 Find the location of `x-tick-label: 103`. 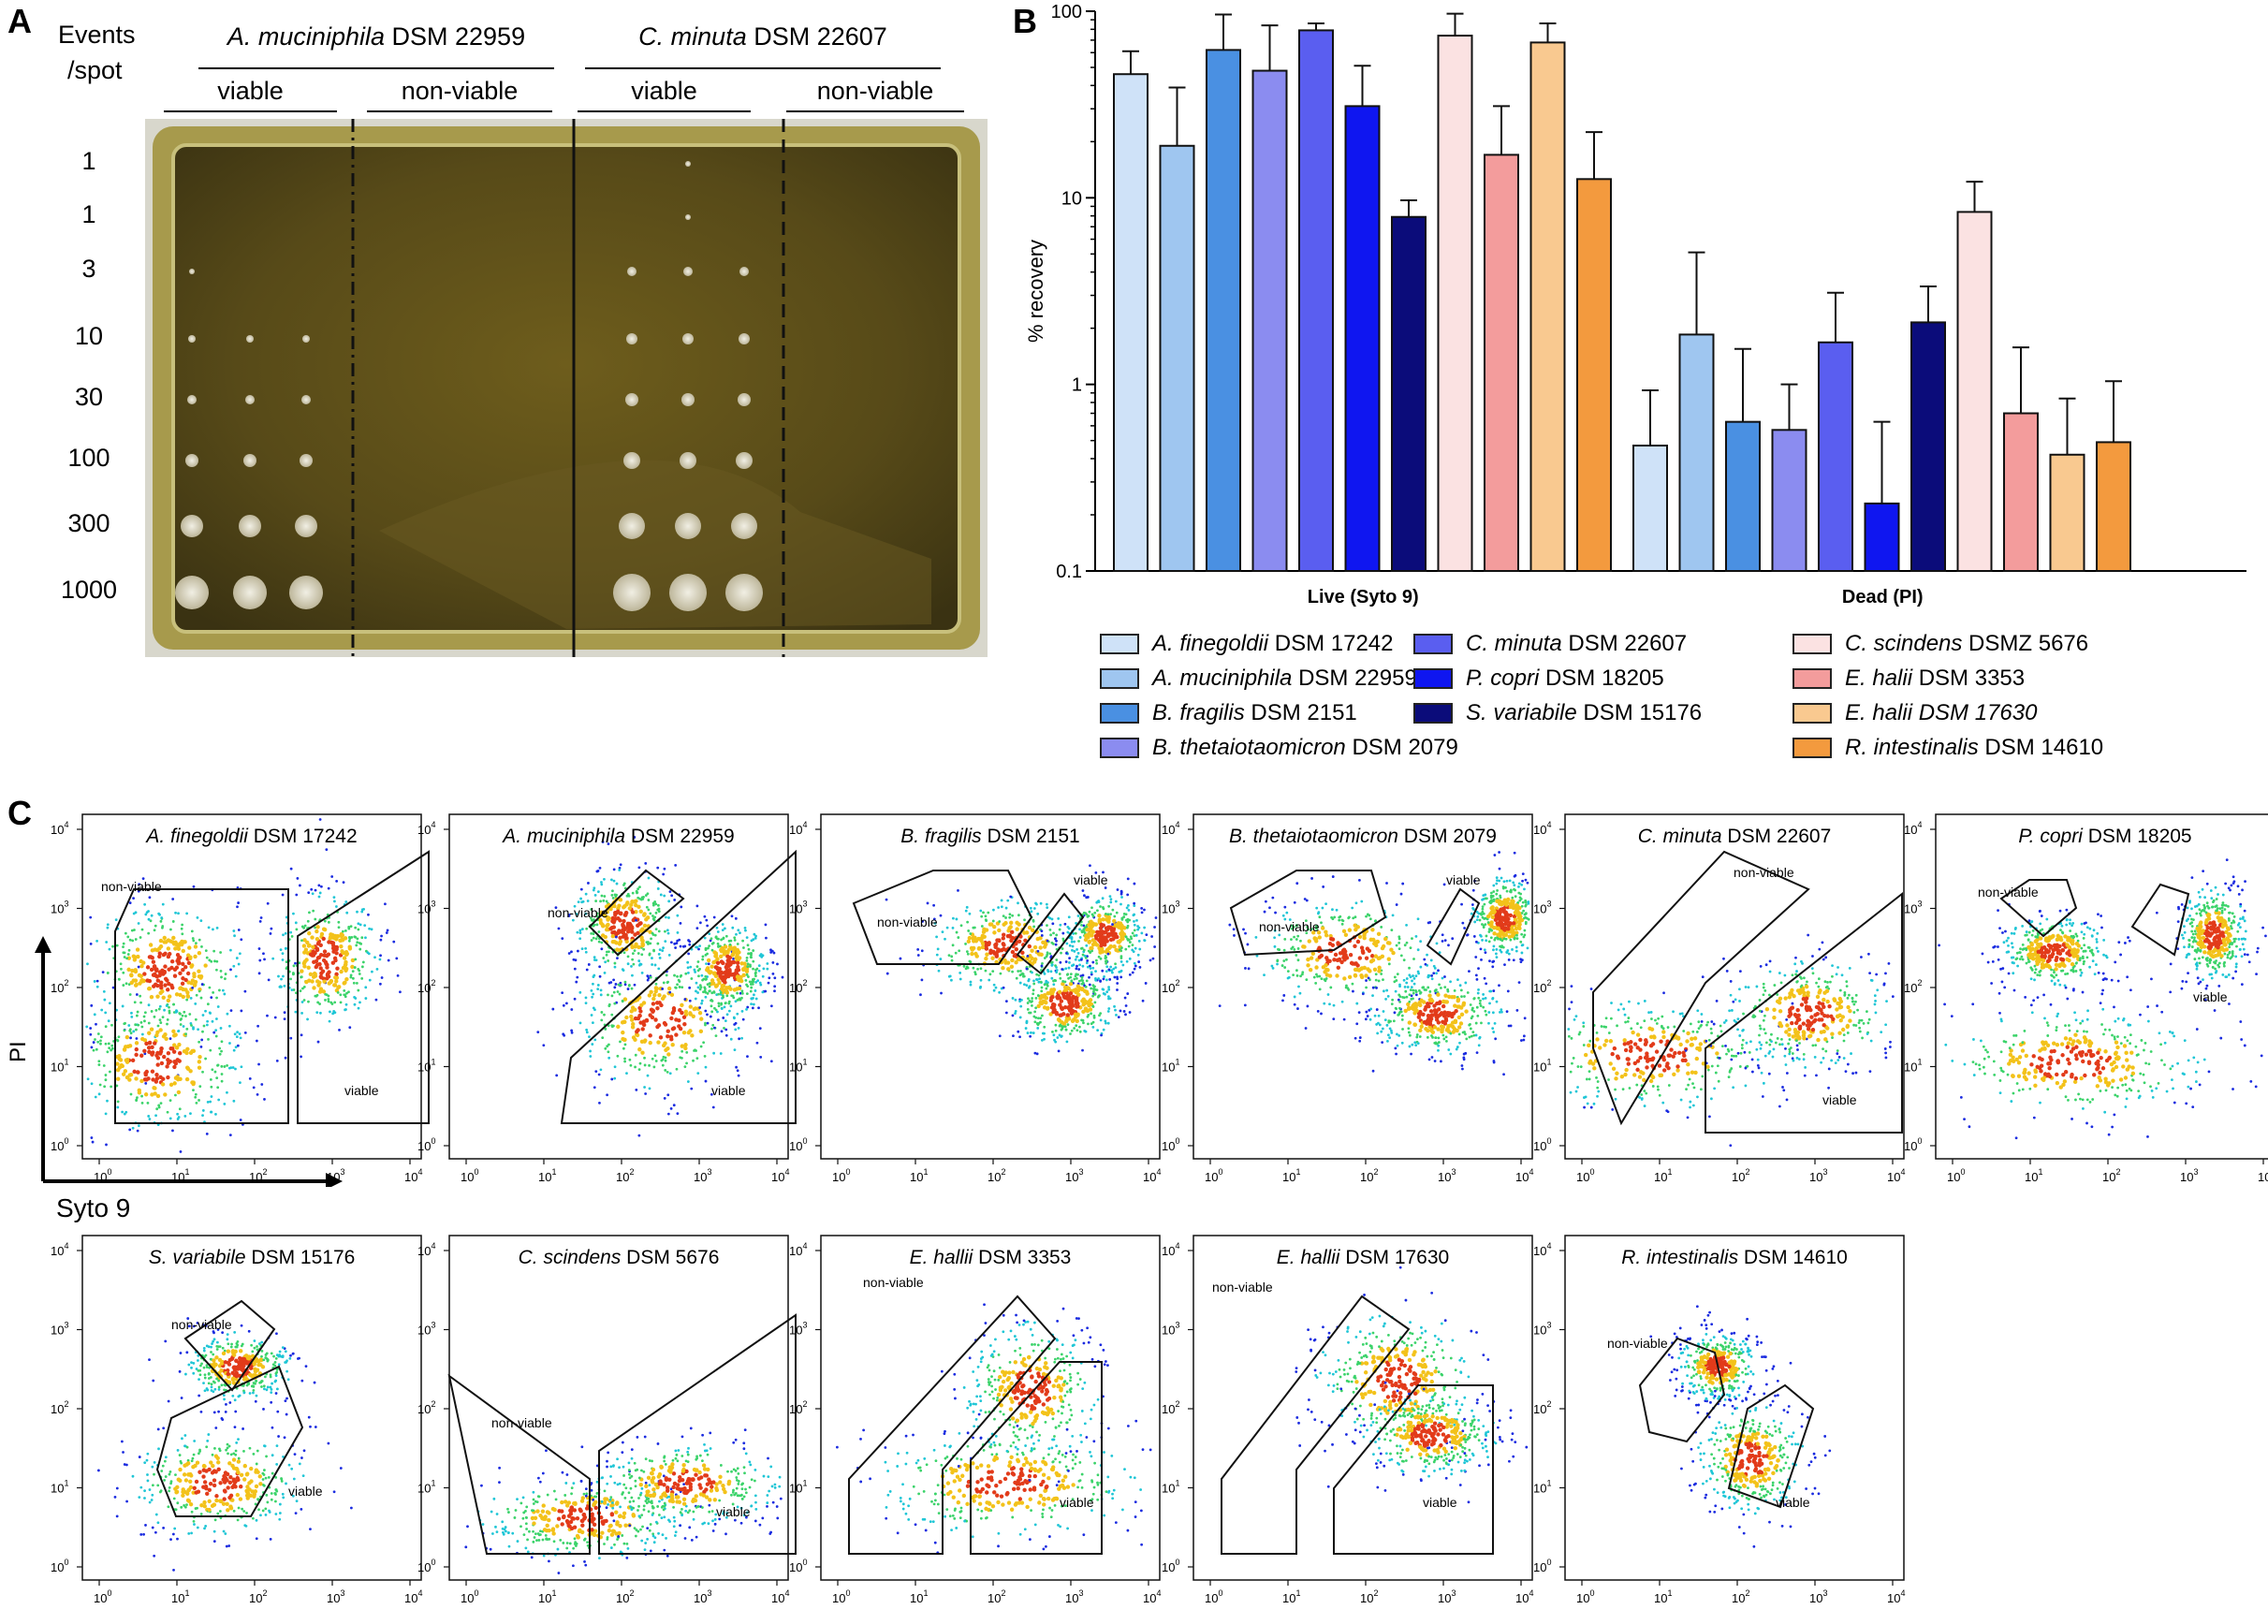

x-tick-label: 103 is located at coordinates (1447, 1175).